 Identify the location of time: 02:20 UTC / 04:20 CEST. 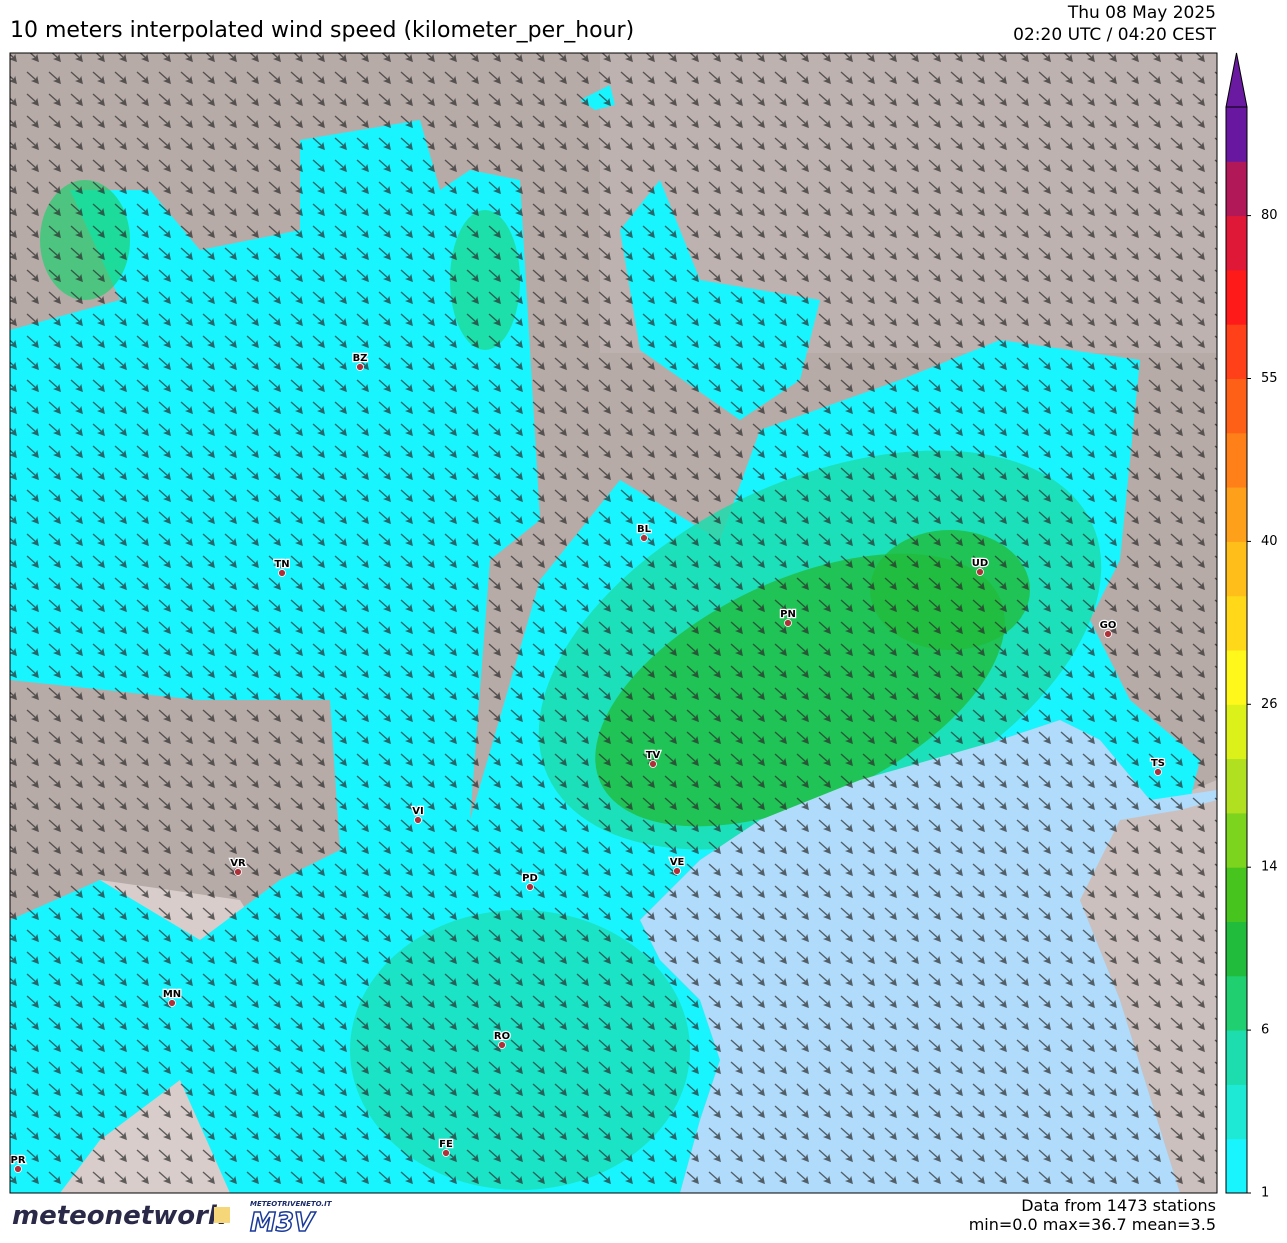
(1114, 35).